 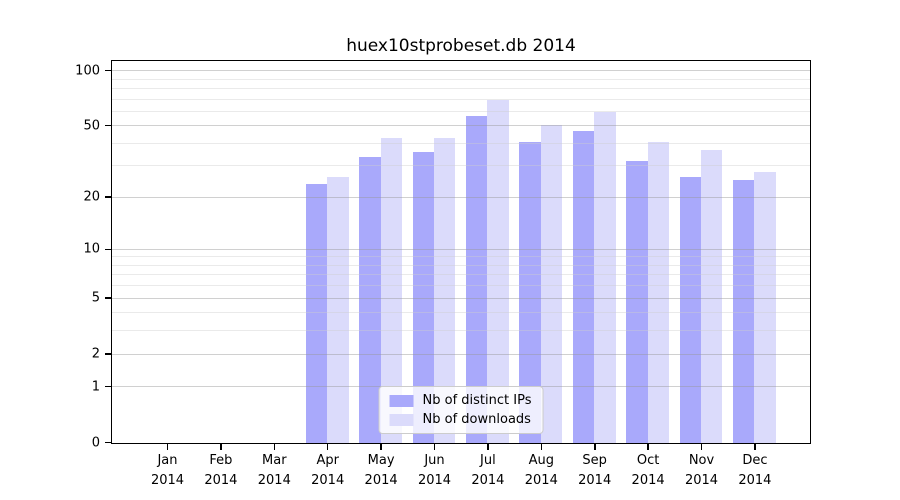 I want to click on x-tick-month: May, so click(x=381, y=460).